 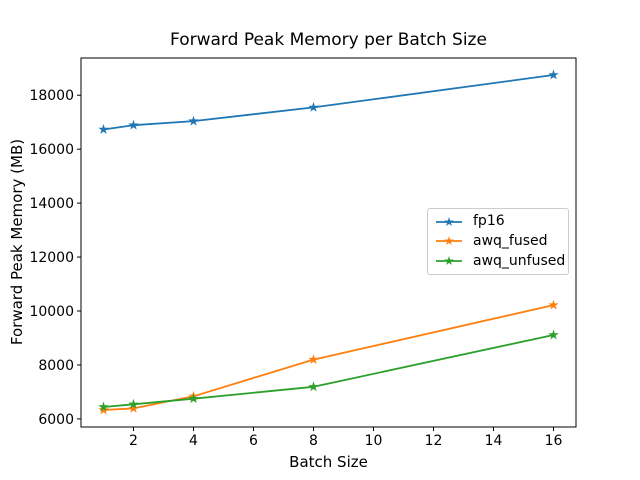 I want to click on chart-title: Forward Peak Memory per Batch Size, so click(x=328, y=40).